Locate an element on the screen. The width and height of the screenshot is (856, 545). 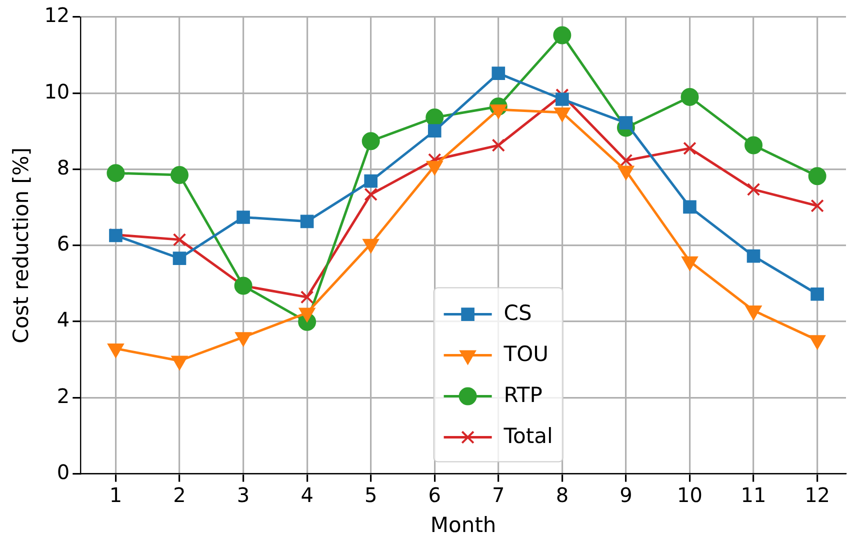
x-tick-label: 4 is located at coordinates (307, 495).